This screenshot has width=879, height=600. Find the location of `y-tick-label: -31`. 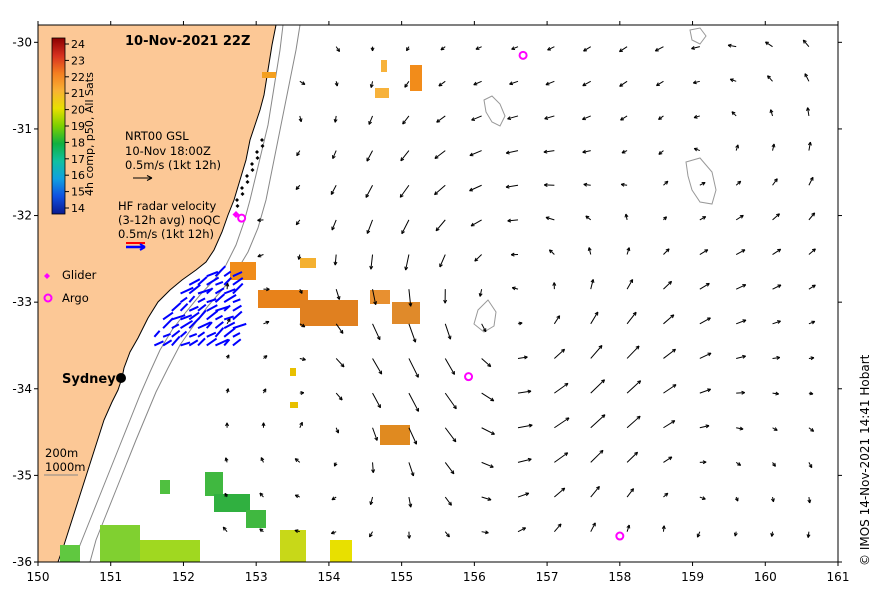

y-tick-label: -31 is located at coordinates (22, 129).